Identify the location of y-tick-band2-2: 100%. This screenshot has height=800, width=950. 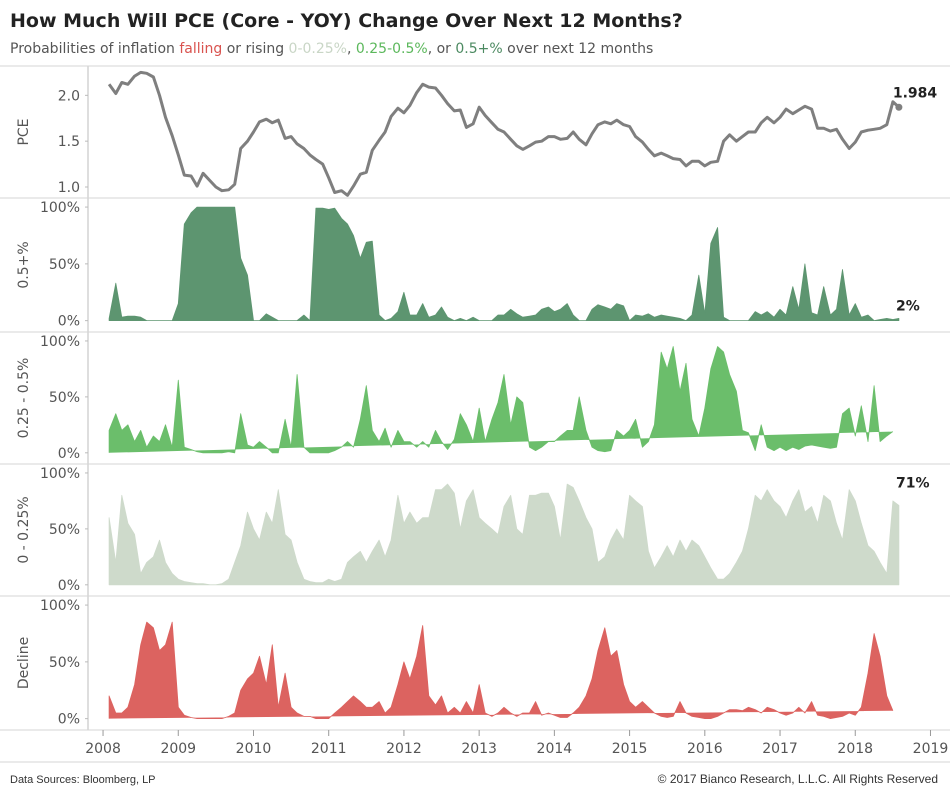
(60, 342).